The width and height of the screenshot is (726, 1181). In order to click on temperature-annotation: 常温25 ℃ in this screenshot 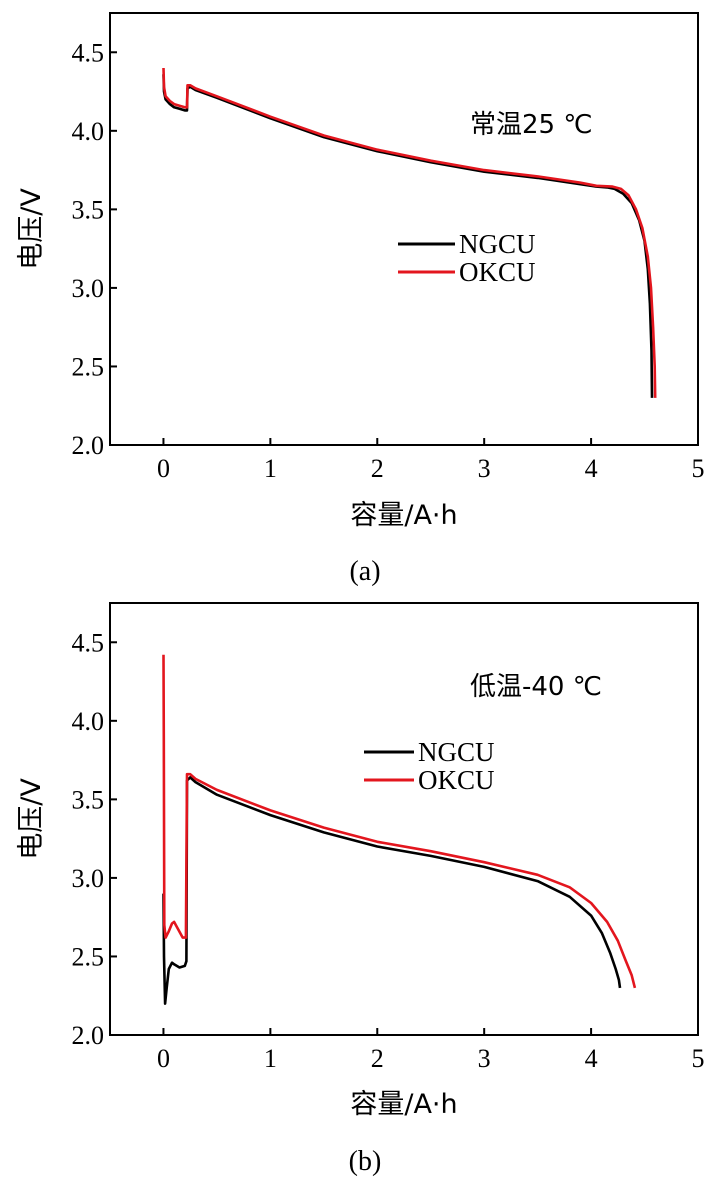, I will do `click(531, 125)`.